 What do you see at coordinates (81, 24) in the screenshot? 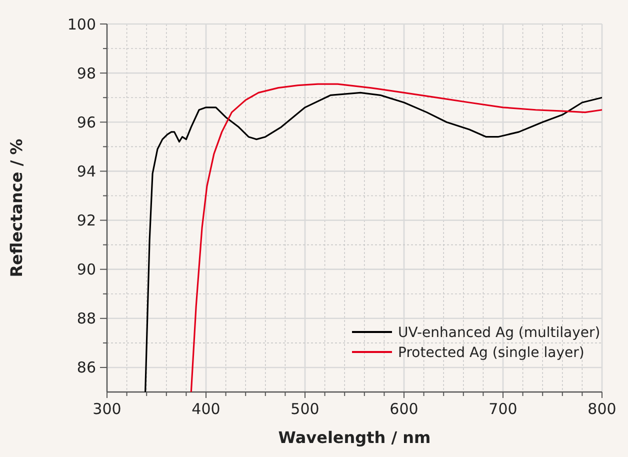
I see `y-tick-label: 100` at bounding box center [81, 24].